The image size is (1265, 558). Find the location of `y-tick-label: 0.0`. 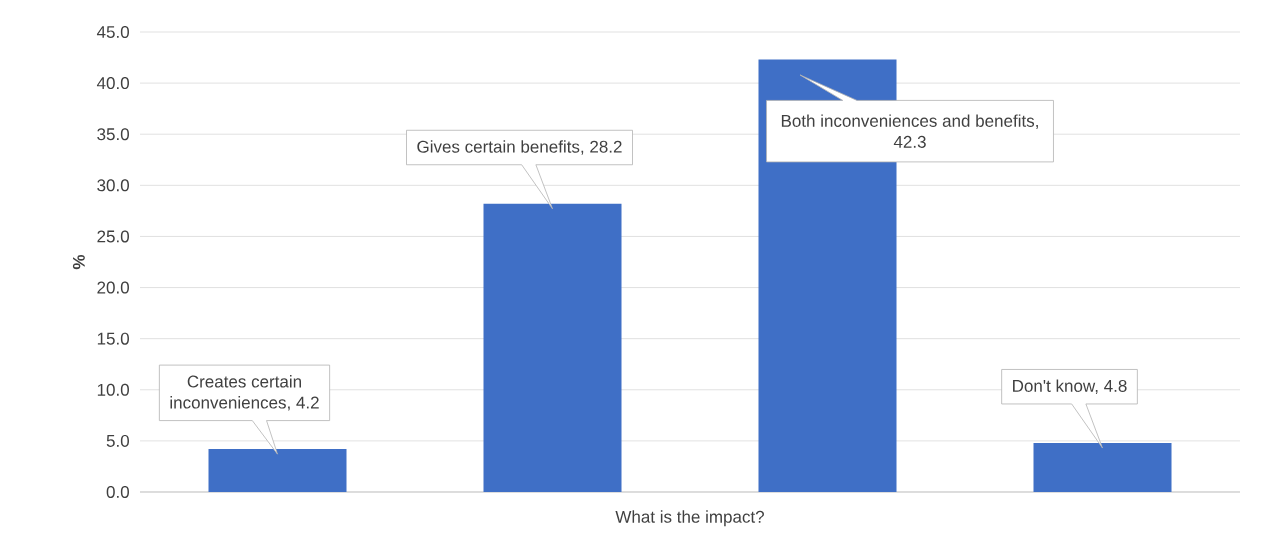

y-tick-label: 0.0 is located at coordinates (117, 492).